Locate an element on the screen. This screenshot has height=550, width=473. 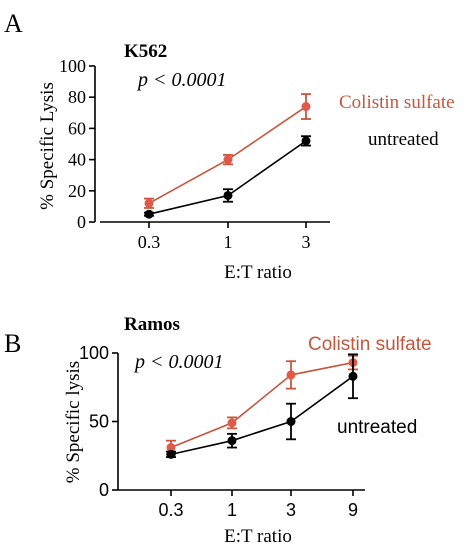
p-value-a: p < 0.0001 is located at coordinates (181, 80).